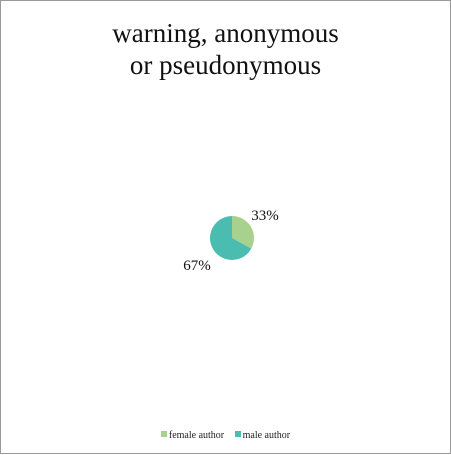  Describe the element at coordinates (196, 435) in the screenshot. I see `legend-label-female-author: female author` at that location.